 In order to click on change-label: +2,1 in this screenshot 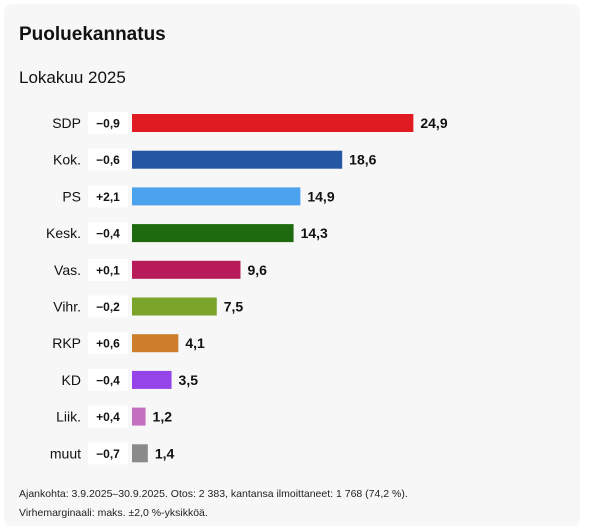, I will do `click(108, 197)`.